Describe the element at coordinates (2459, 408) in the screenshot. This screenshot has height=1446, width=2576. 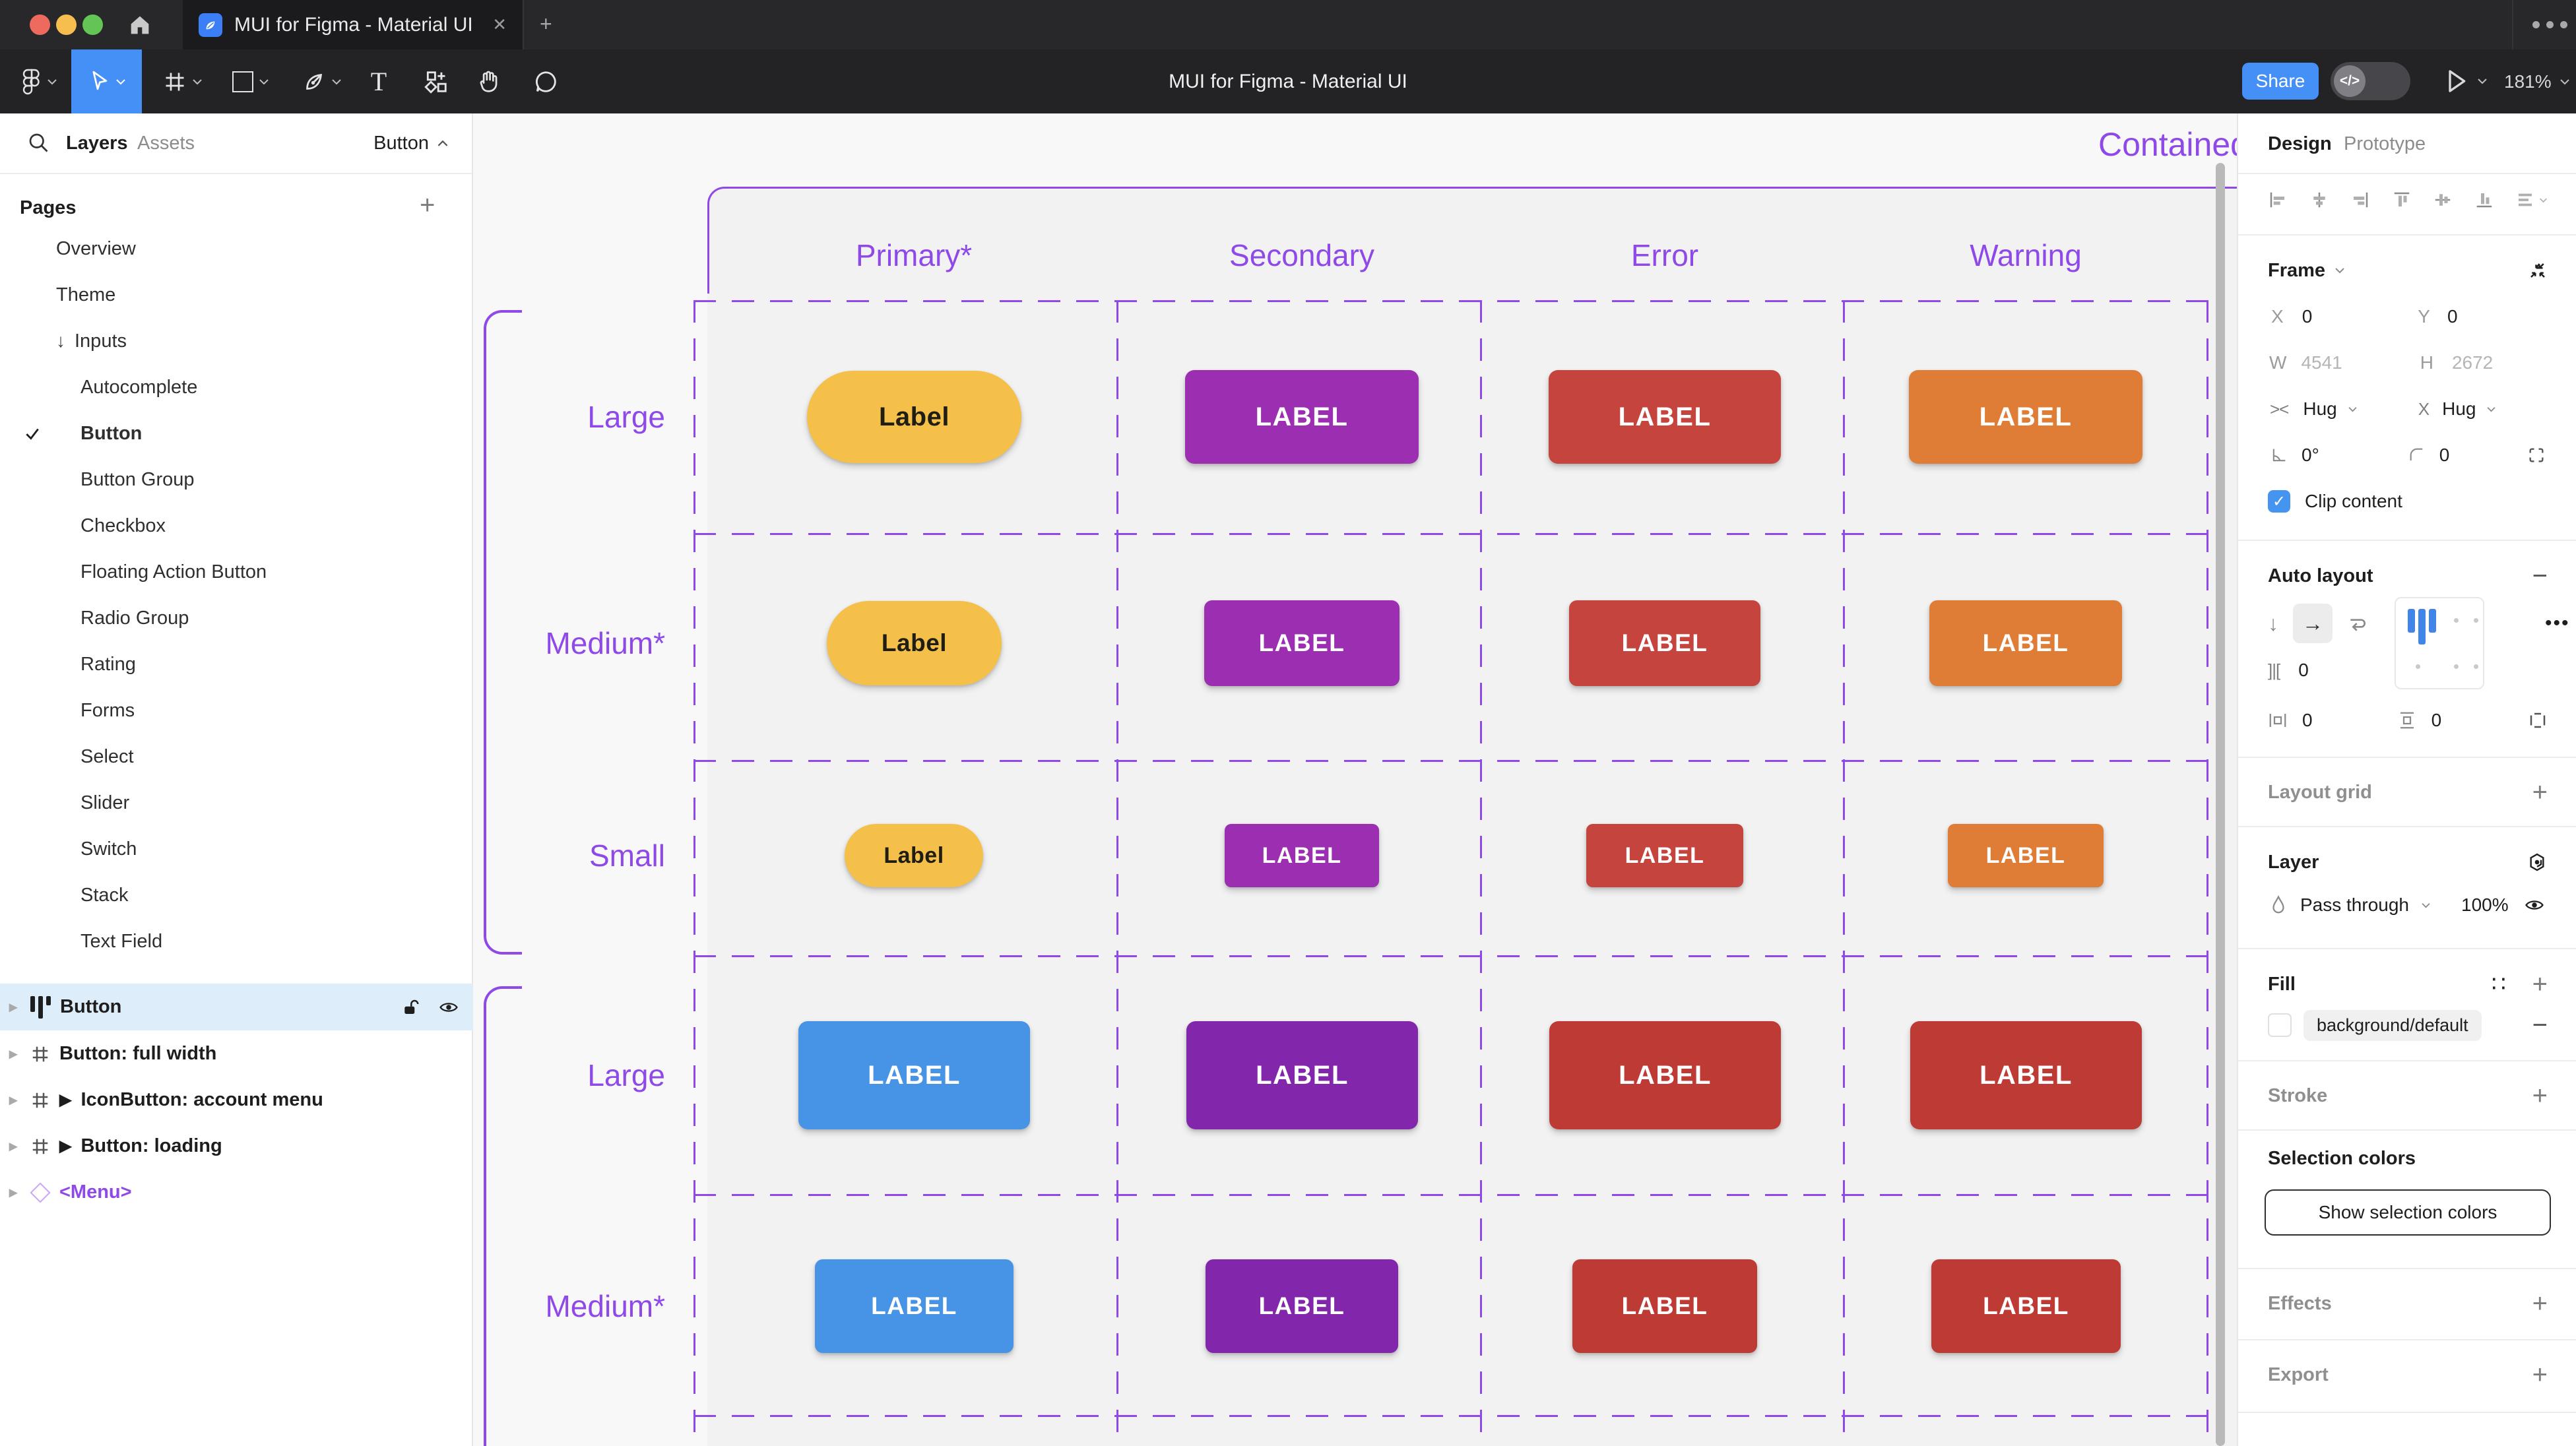
I see `hug-vertical: Hug` at that location.